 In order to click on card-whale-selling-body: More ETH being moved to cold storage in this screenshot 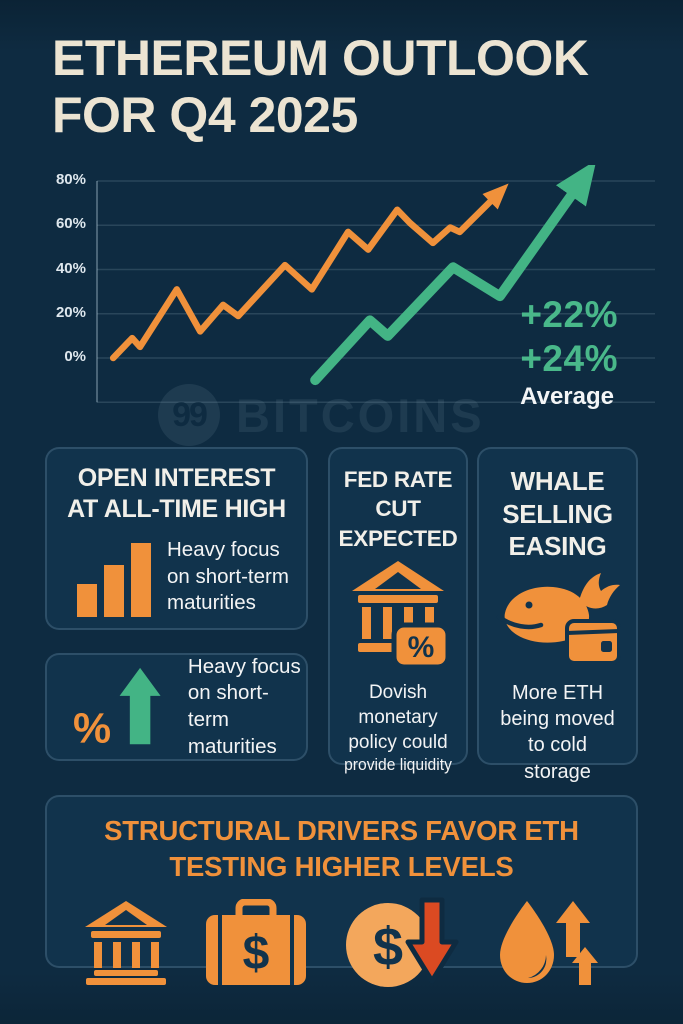, I will do `click(557, 732)`.